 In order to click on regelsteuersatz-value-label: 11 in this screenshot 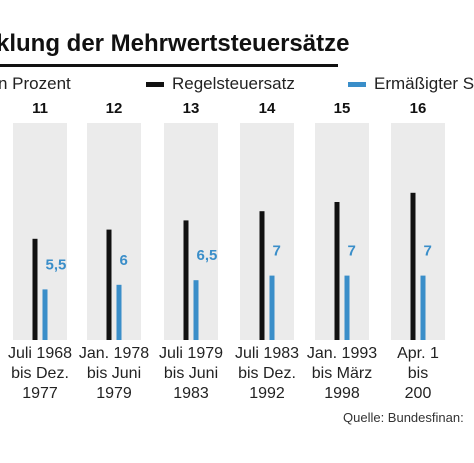, I will do `click(40, 108)`.